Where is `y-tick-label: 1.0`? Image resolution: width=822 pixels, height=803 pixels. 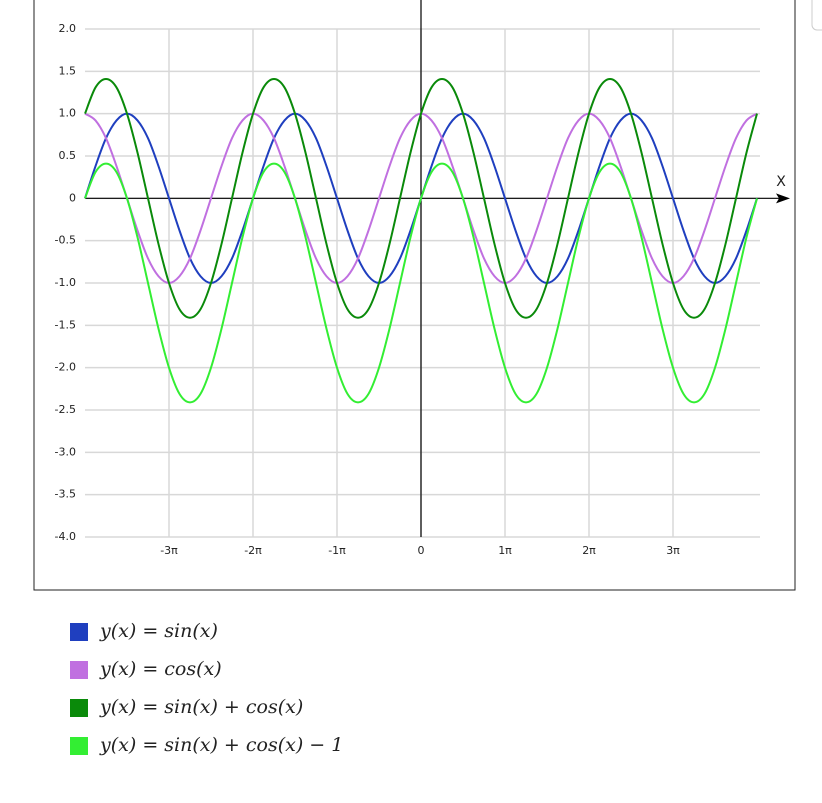 y-tick-label: 1.0 is located at coordinates (68, 113).